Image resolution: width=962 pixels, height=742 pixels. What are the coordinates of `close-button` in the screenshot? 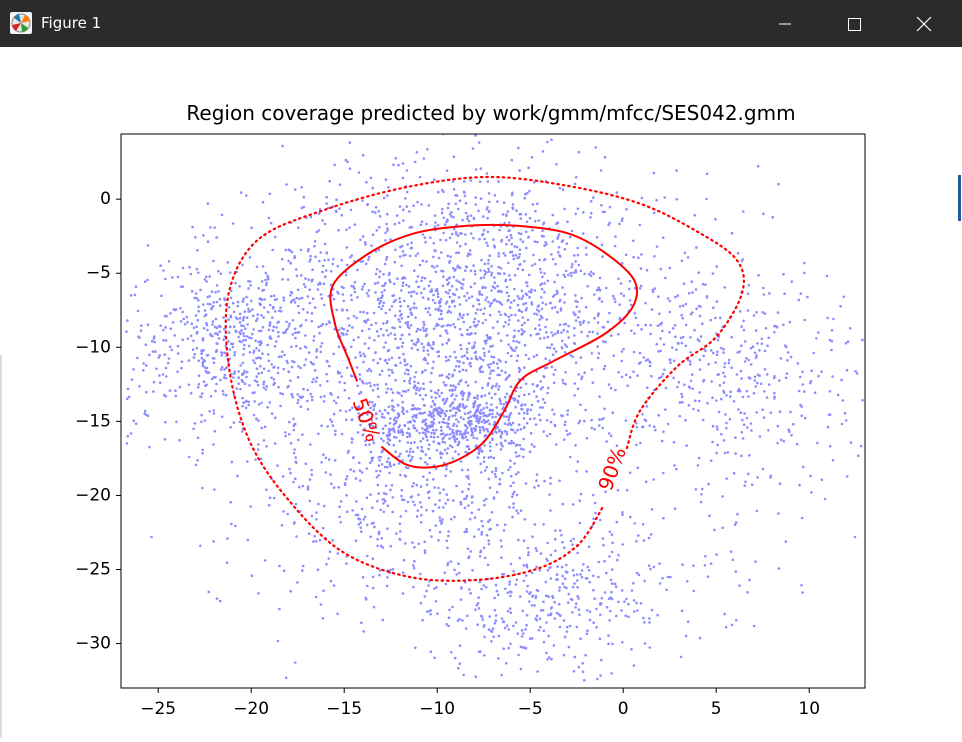 It's located at (924, 23).